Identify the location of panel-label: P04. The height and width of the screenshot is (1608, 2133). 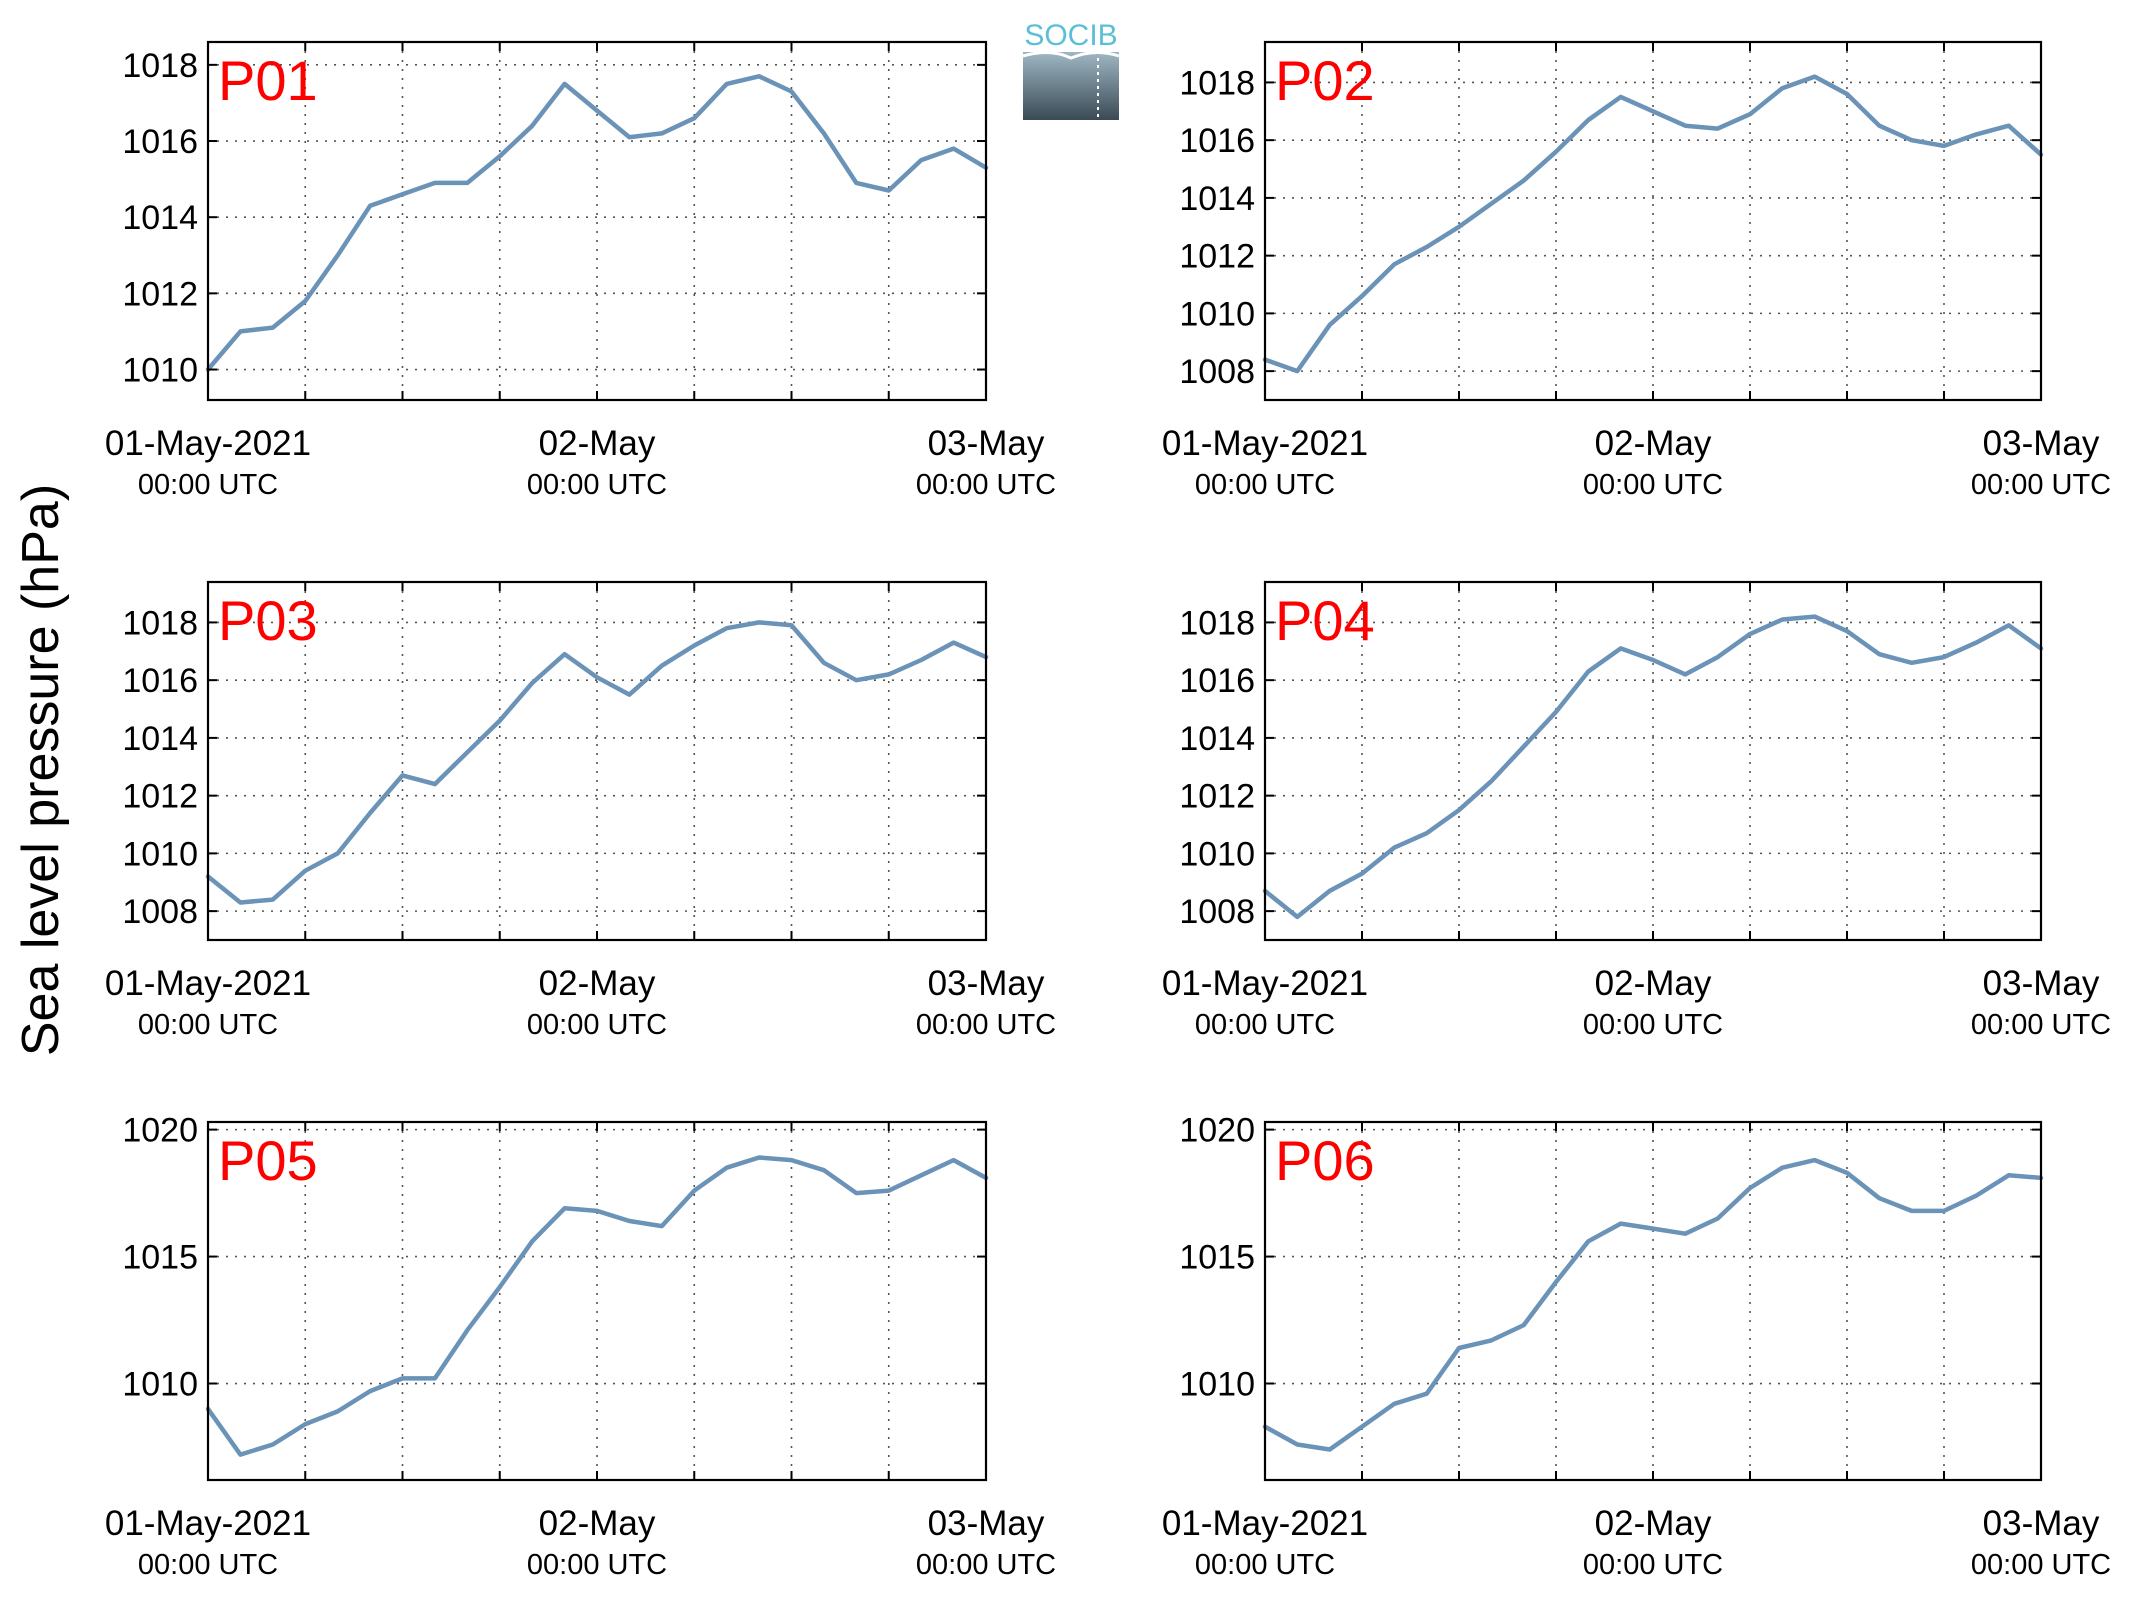
(1325, 620).